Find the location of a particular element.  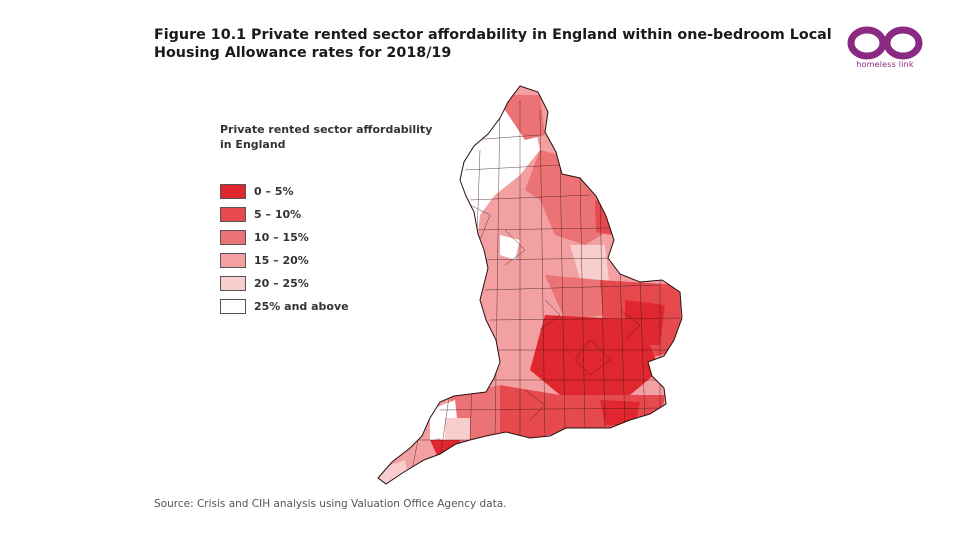

legend-title-line-2: in England is located at coordinates (253, 144).